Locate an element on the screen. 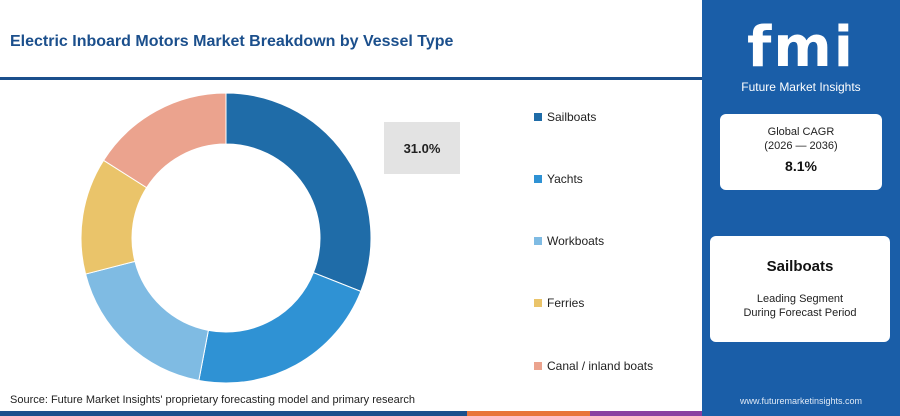 Image resolution: width=900 pixels, height=416 pixels. legend-item: Workboats is located at coordinates (569, 241).